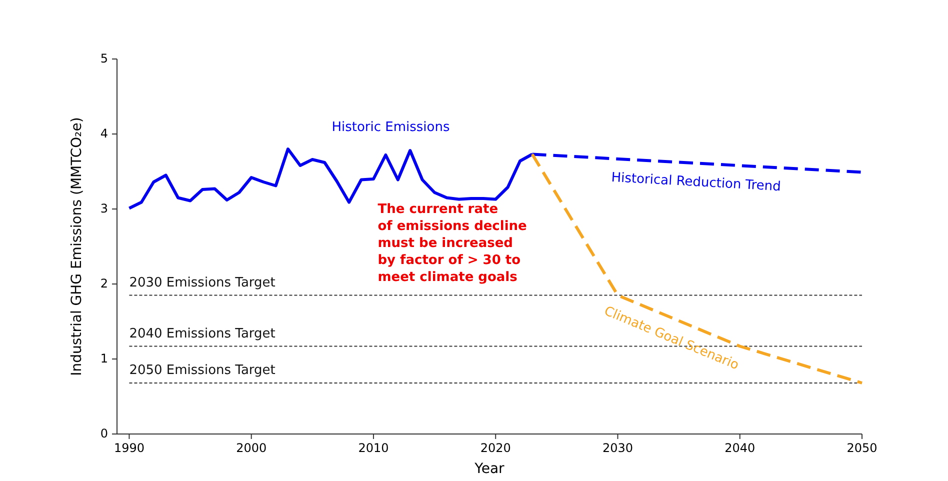  I want to click on text: Historic Emissions, so click(391, 127).